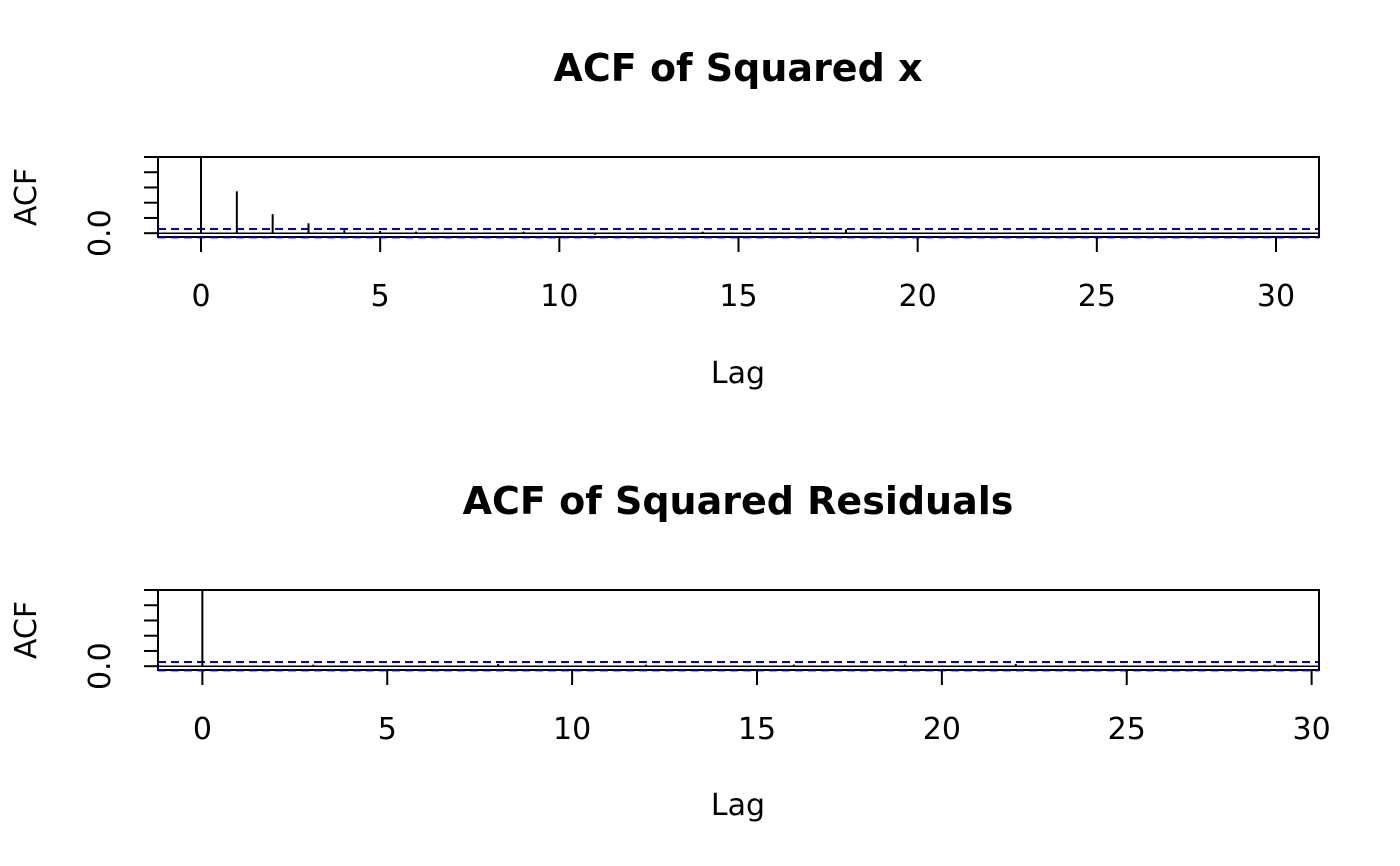  I want to click on x-axis-label-1: Lag, so click(738, 373).